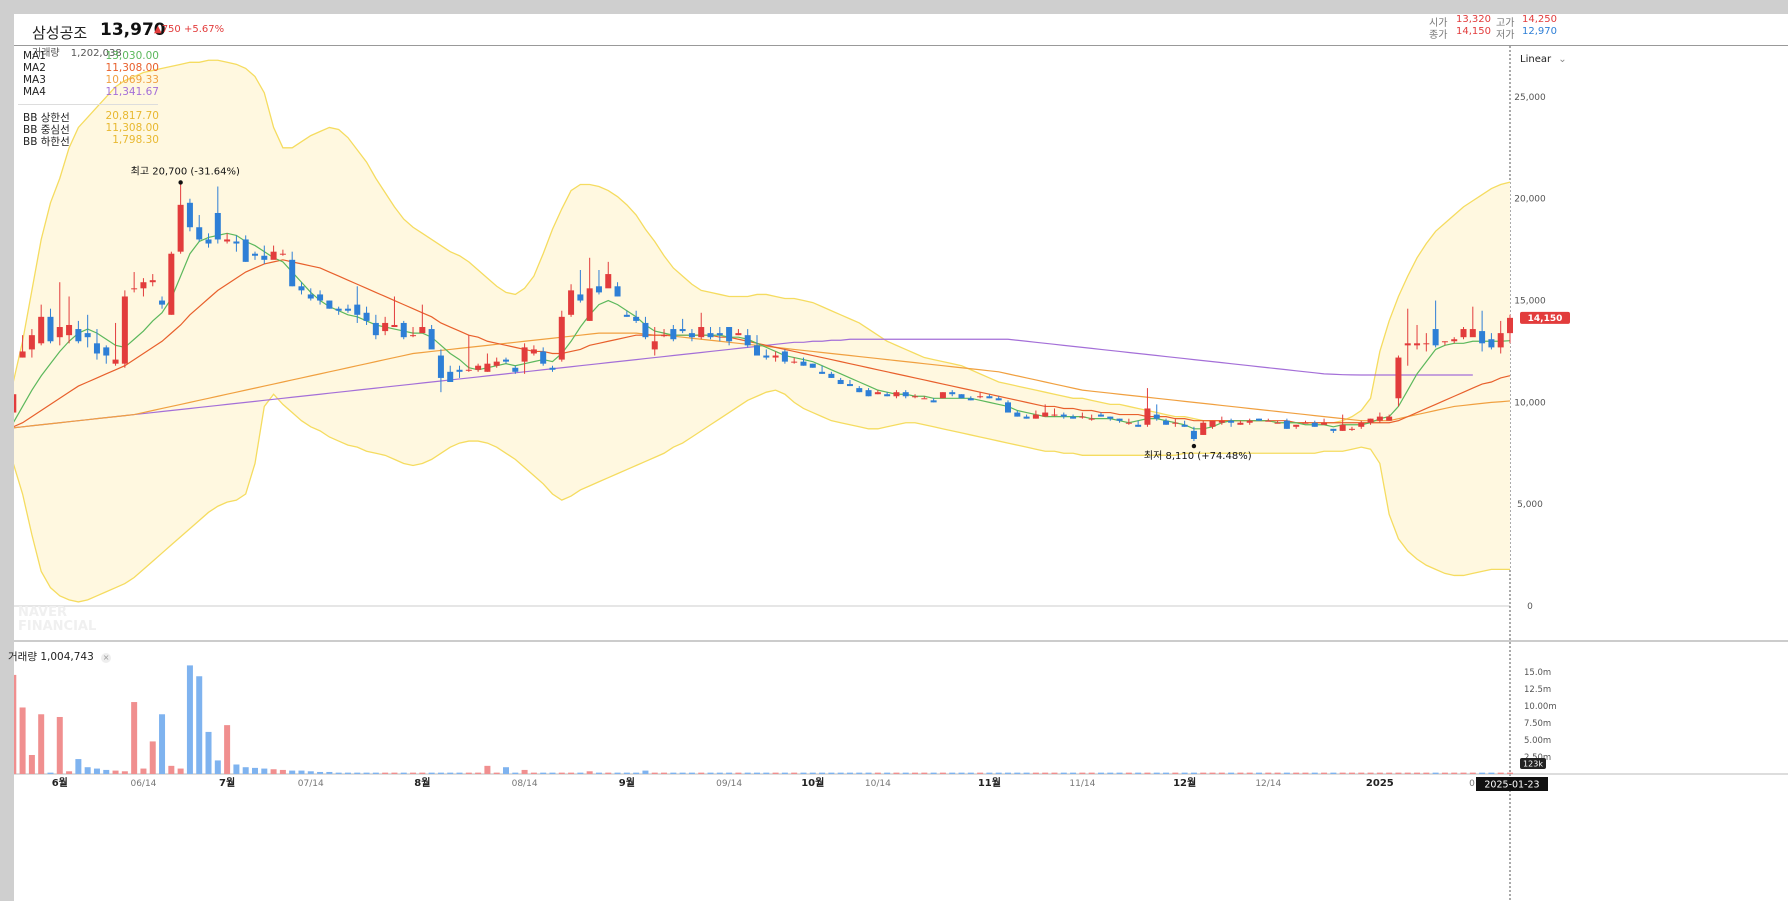  Describe the element at coordinates (1530, 403) in the screenshot. I see `y-tick-label: 10,000` at that location.